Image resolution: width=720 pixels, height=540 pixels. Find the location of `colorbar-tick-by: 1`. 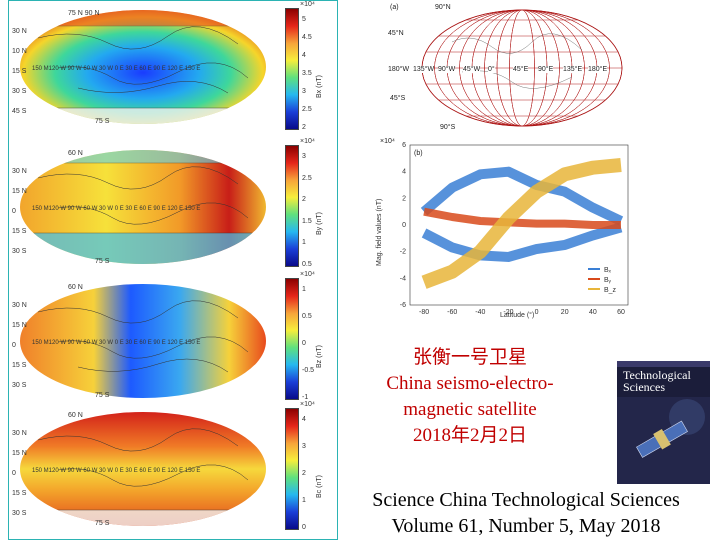

colorbar-tick-by: 1 is located at coordinates (304, 243).